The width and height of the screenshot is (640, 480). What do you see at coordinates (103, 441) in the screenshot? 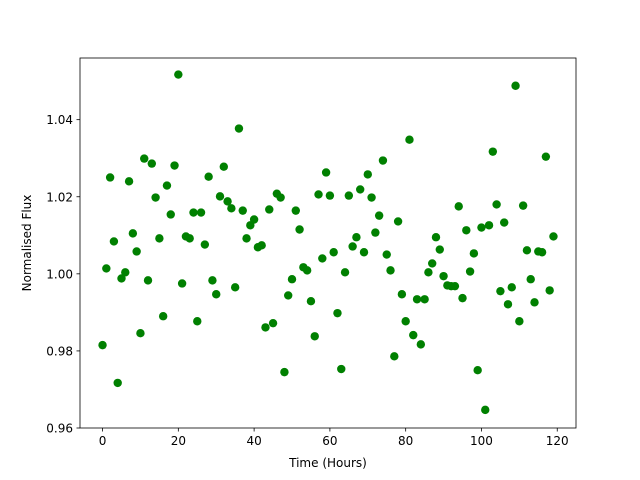
I see `x-tick-label: 0` at bounding box center [103, 441].